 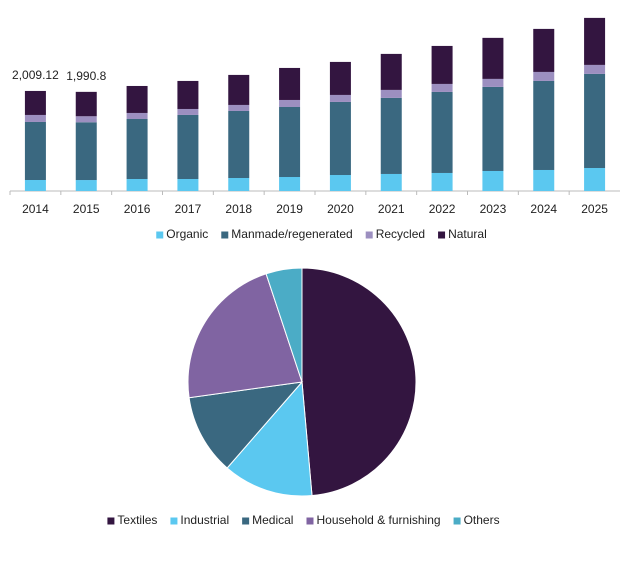 I want to click on legend-label: Household & furnishing, so click(x=378, y=520).